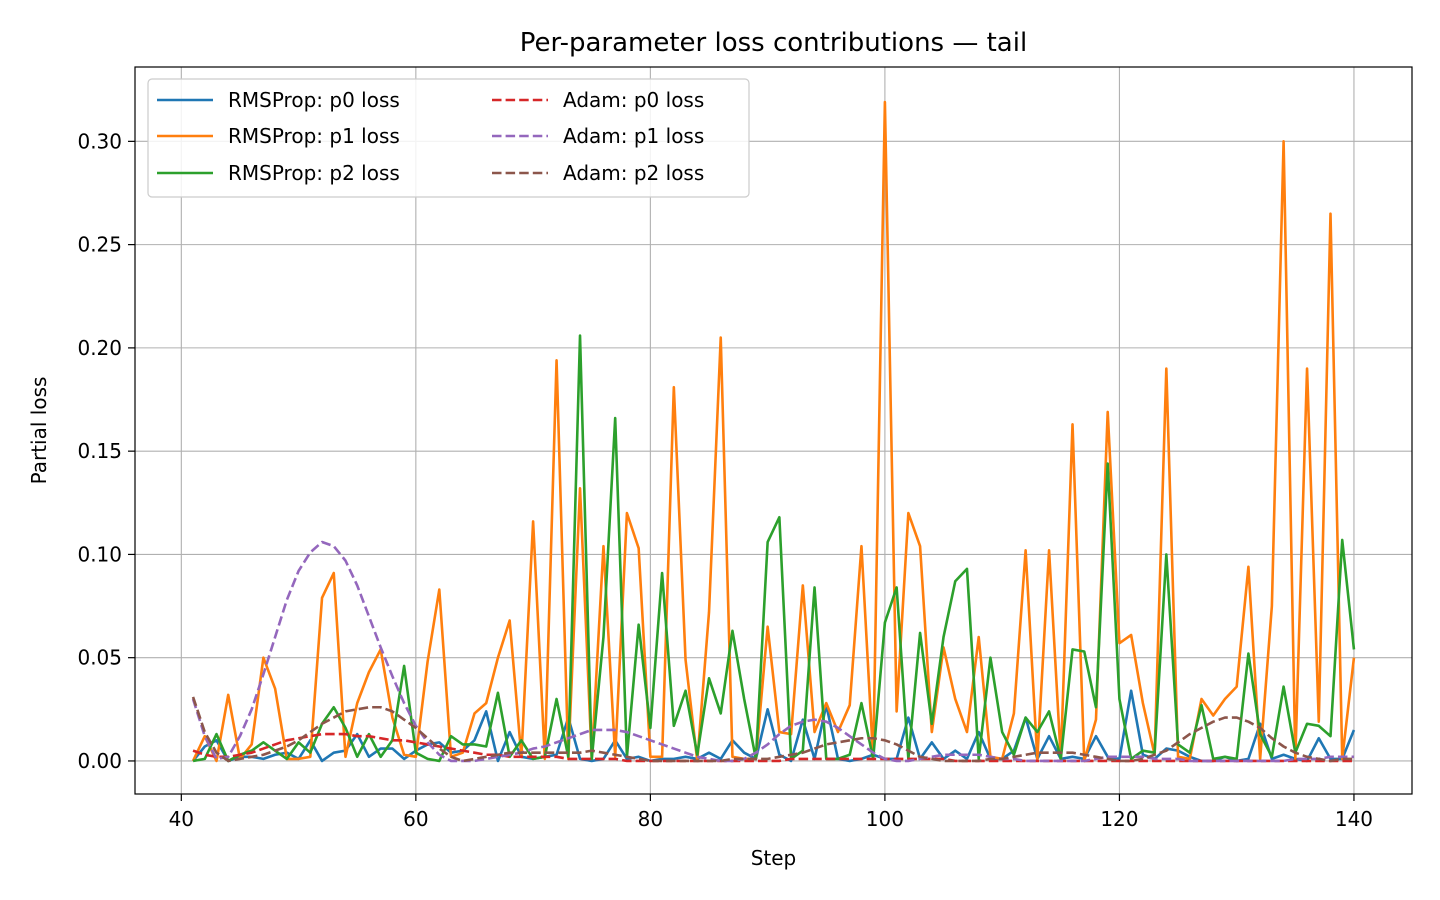  What do you see at coordinates (39, 431) in the screenshot?
I see `y-axis-label: Partial loss` at bounding box center [39, 431].